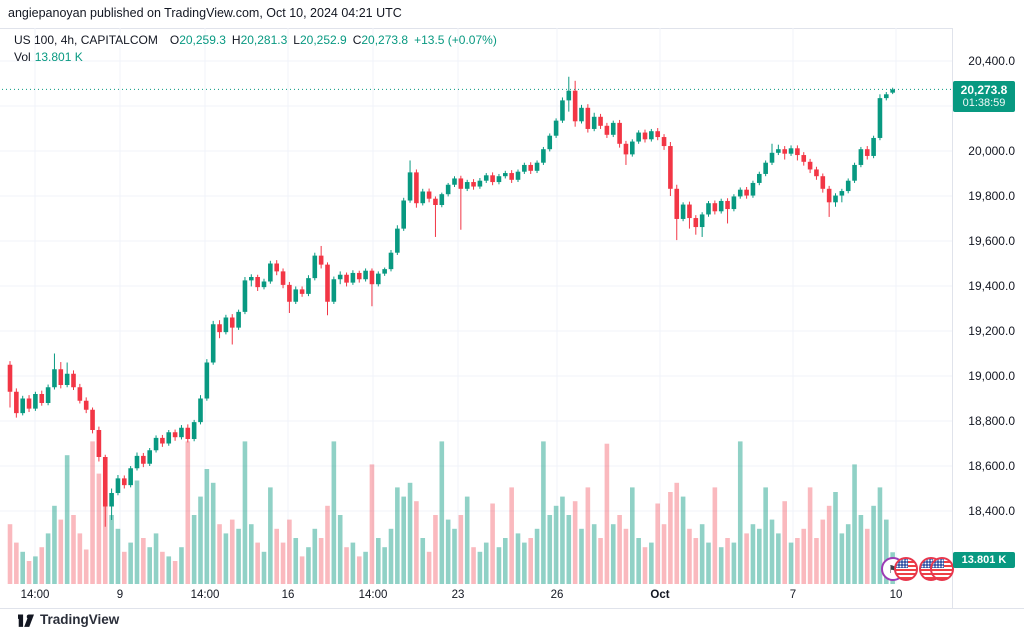  I want to click on time-axis-label: 10, so click(896, 595).